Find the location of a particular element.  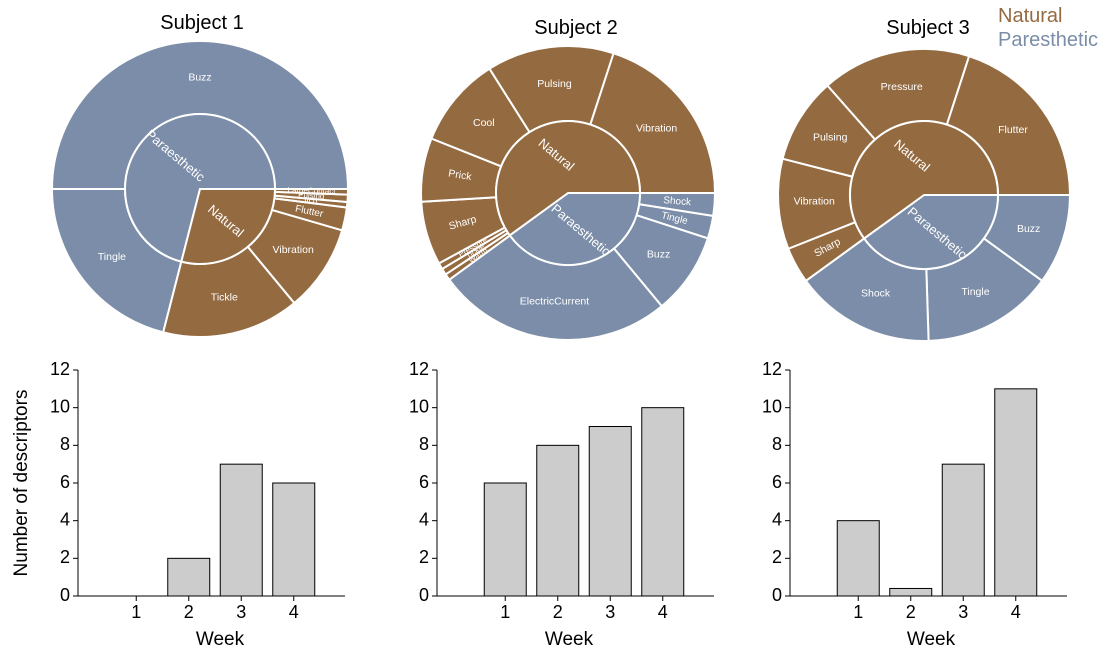

outer-label-flutter: Flutter is located at coordinates (1013, 130).